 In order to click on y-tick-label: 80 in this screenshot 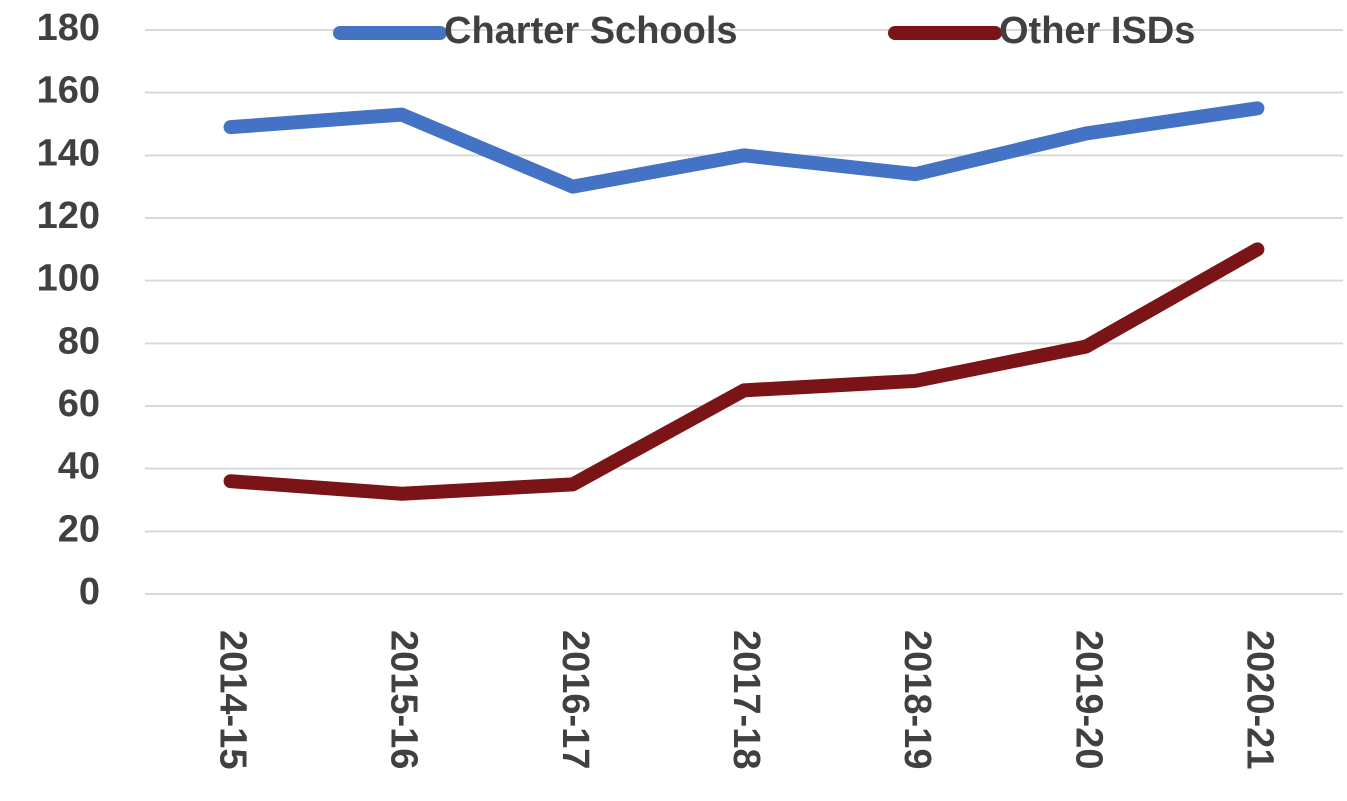, I will do `click(79, 341)`.